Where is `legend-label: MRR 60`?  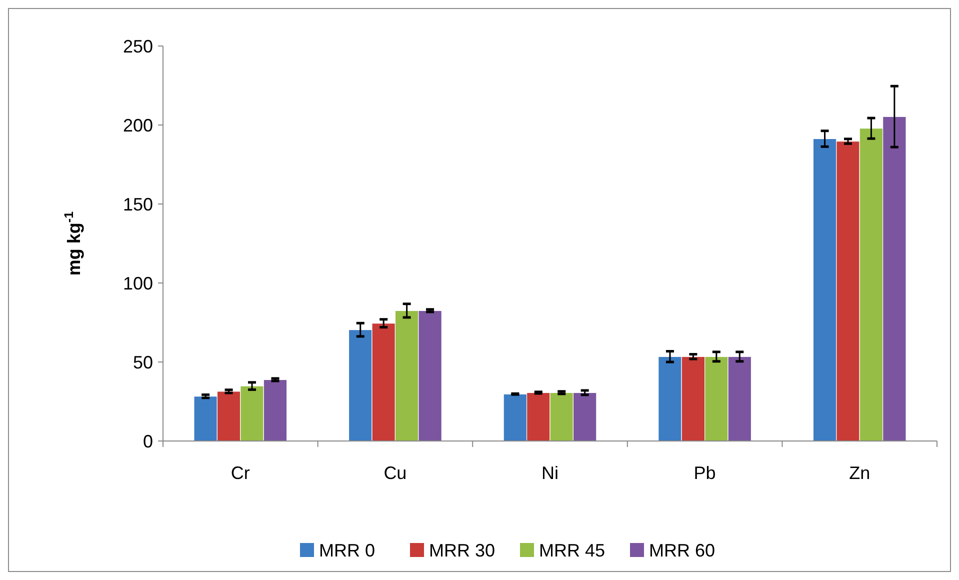 legend-label: MRR 60 is located at coordinates (682, 550).